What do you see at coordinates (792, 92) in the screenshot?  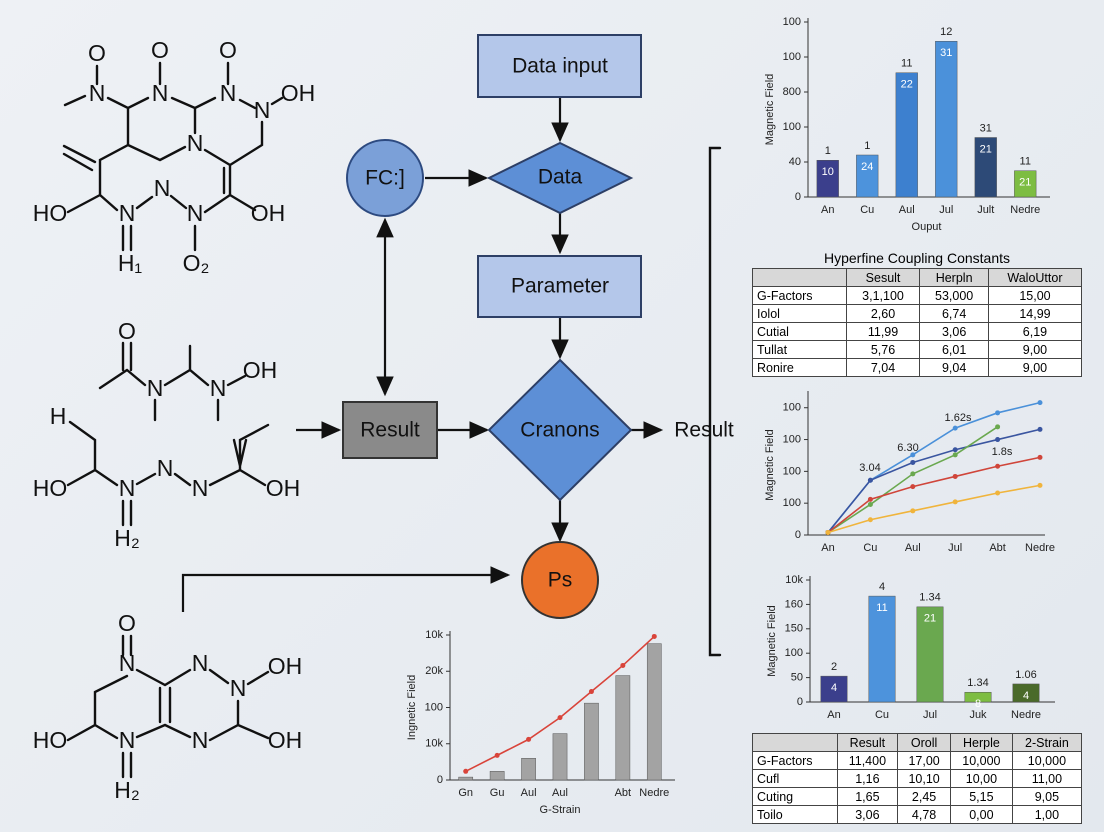 I see `y-tick-label: 800` at bounding box center [792, 92].